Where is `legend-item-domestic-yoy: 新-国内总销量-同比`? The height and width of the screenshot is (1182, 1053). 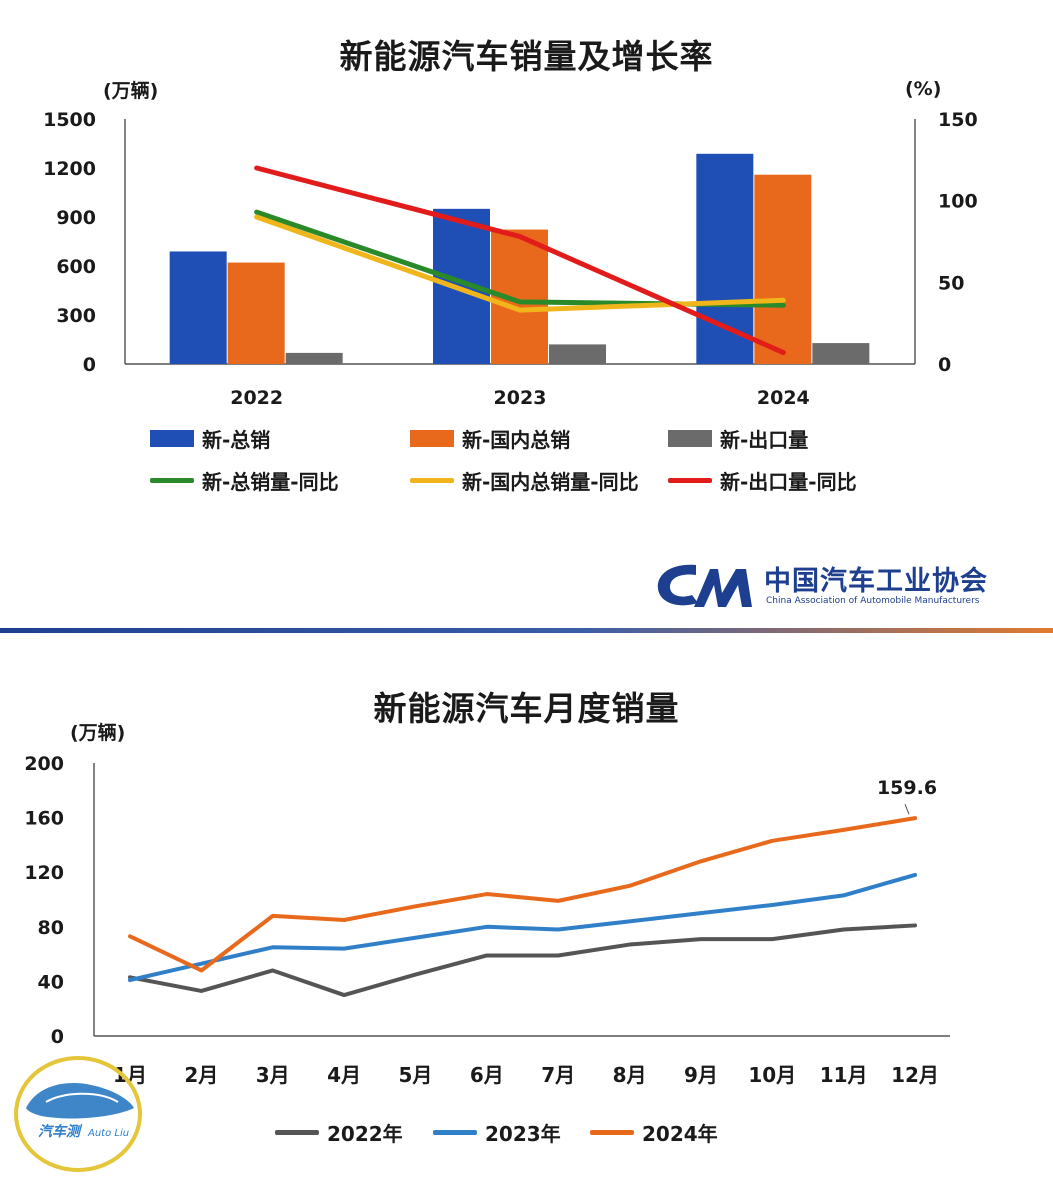
legend-item-domestic-yoy: 新-国内总销量-同比 is located at coordinates (524, 480).